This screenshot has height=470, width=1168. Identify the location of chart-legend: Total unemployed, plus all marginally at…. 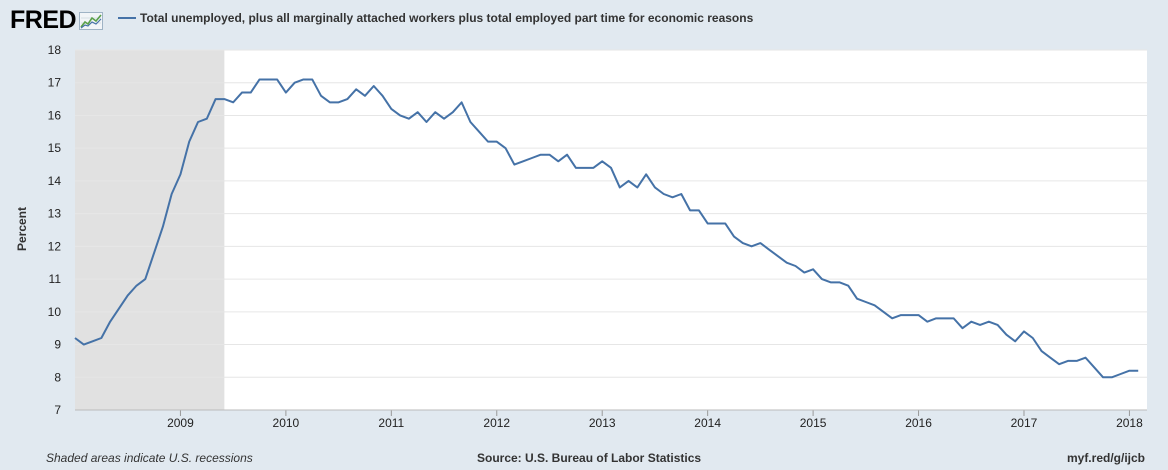
(435, 18).